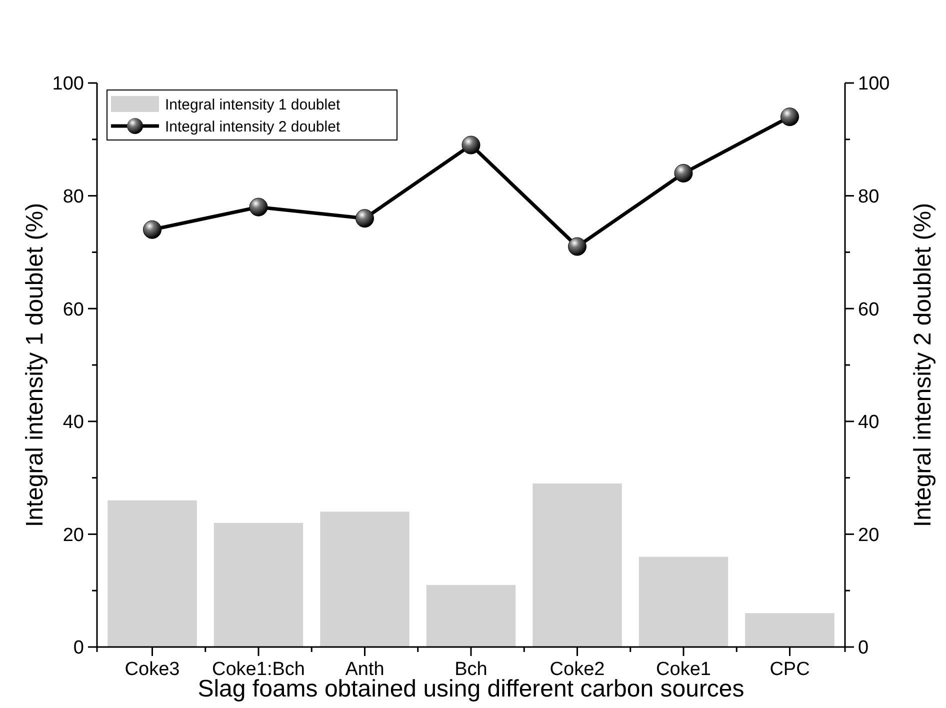 The width and height of the screenshot is (946, 708). I want to click on y2-tick-label: 40, so click(869, 423).